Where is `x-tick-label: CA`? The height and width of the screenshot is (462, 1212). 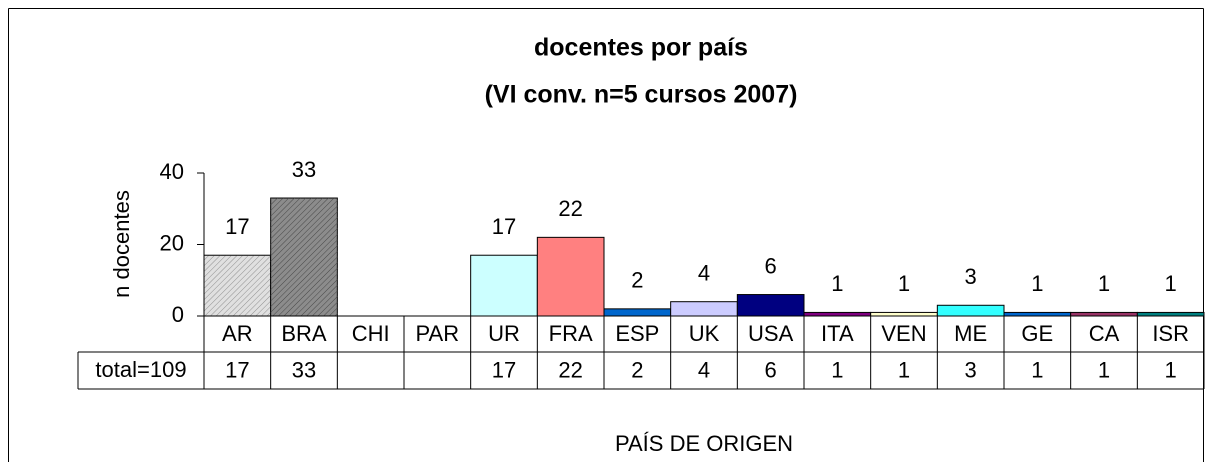 x-tick-label: CA is located at coordinates (1104, 333).